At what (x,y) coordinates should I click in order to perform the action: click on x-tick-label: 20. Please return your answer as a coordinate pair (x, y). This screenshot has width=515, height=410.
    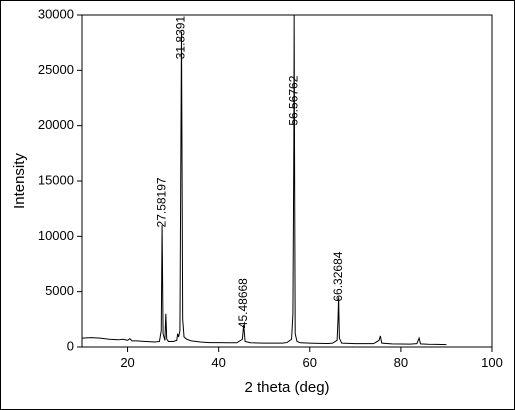
    Looking at the image, I should click on (127, 362).